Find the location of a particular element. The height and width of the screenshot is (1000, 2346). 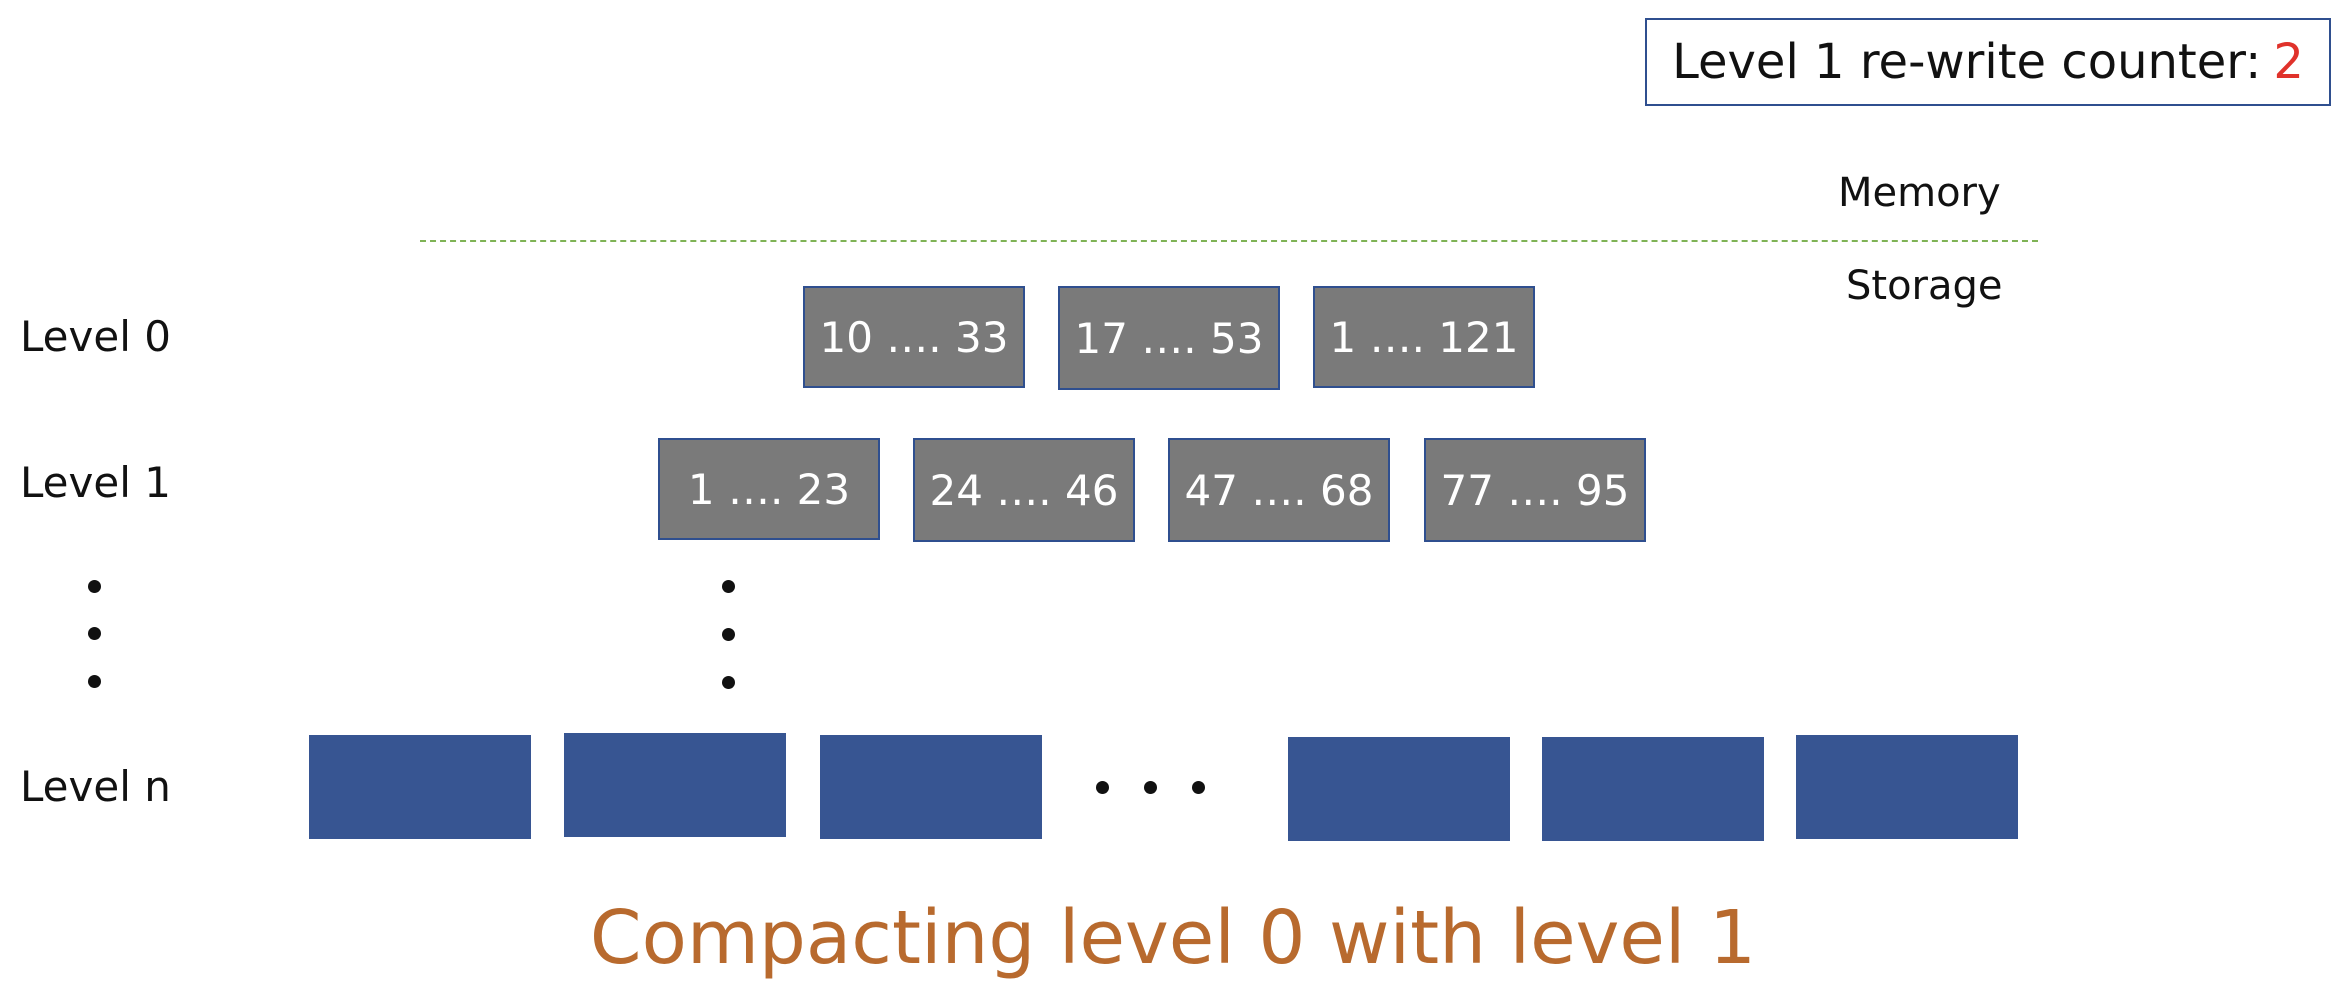

rewrite-counter-value: 2 is located at coordinates (2288, 62).